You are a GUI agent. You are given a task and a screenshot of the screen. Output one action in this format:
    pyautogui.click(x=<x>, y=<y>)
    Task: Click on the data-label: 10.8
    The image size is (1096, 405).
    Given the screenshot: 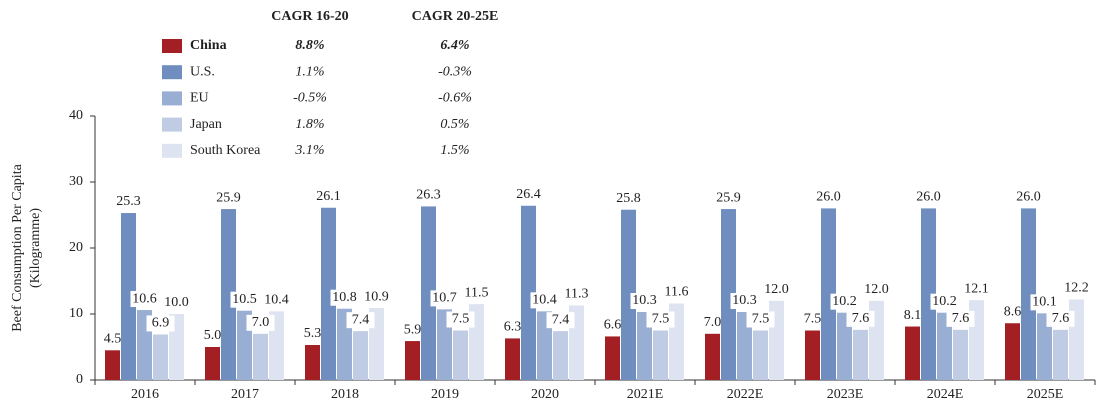 What is the action you would take?
    pyautogui.click(x=344, y=297)
    